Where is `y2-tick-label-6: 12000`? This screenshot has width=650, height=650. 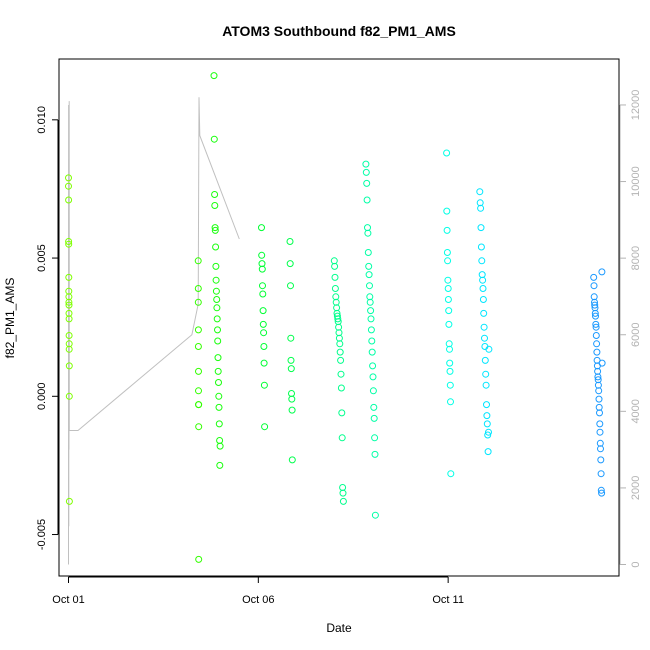 y2-tick-label-6: 12000 is located at coordinates (636, 105).